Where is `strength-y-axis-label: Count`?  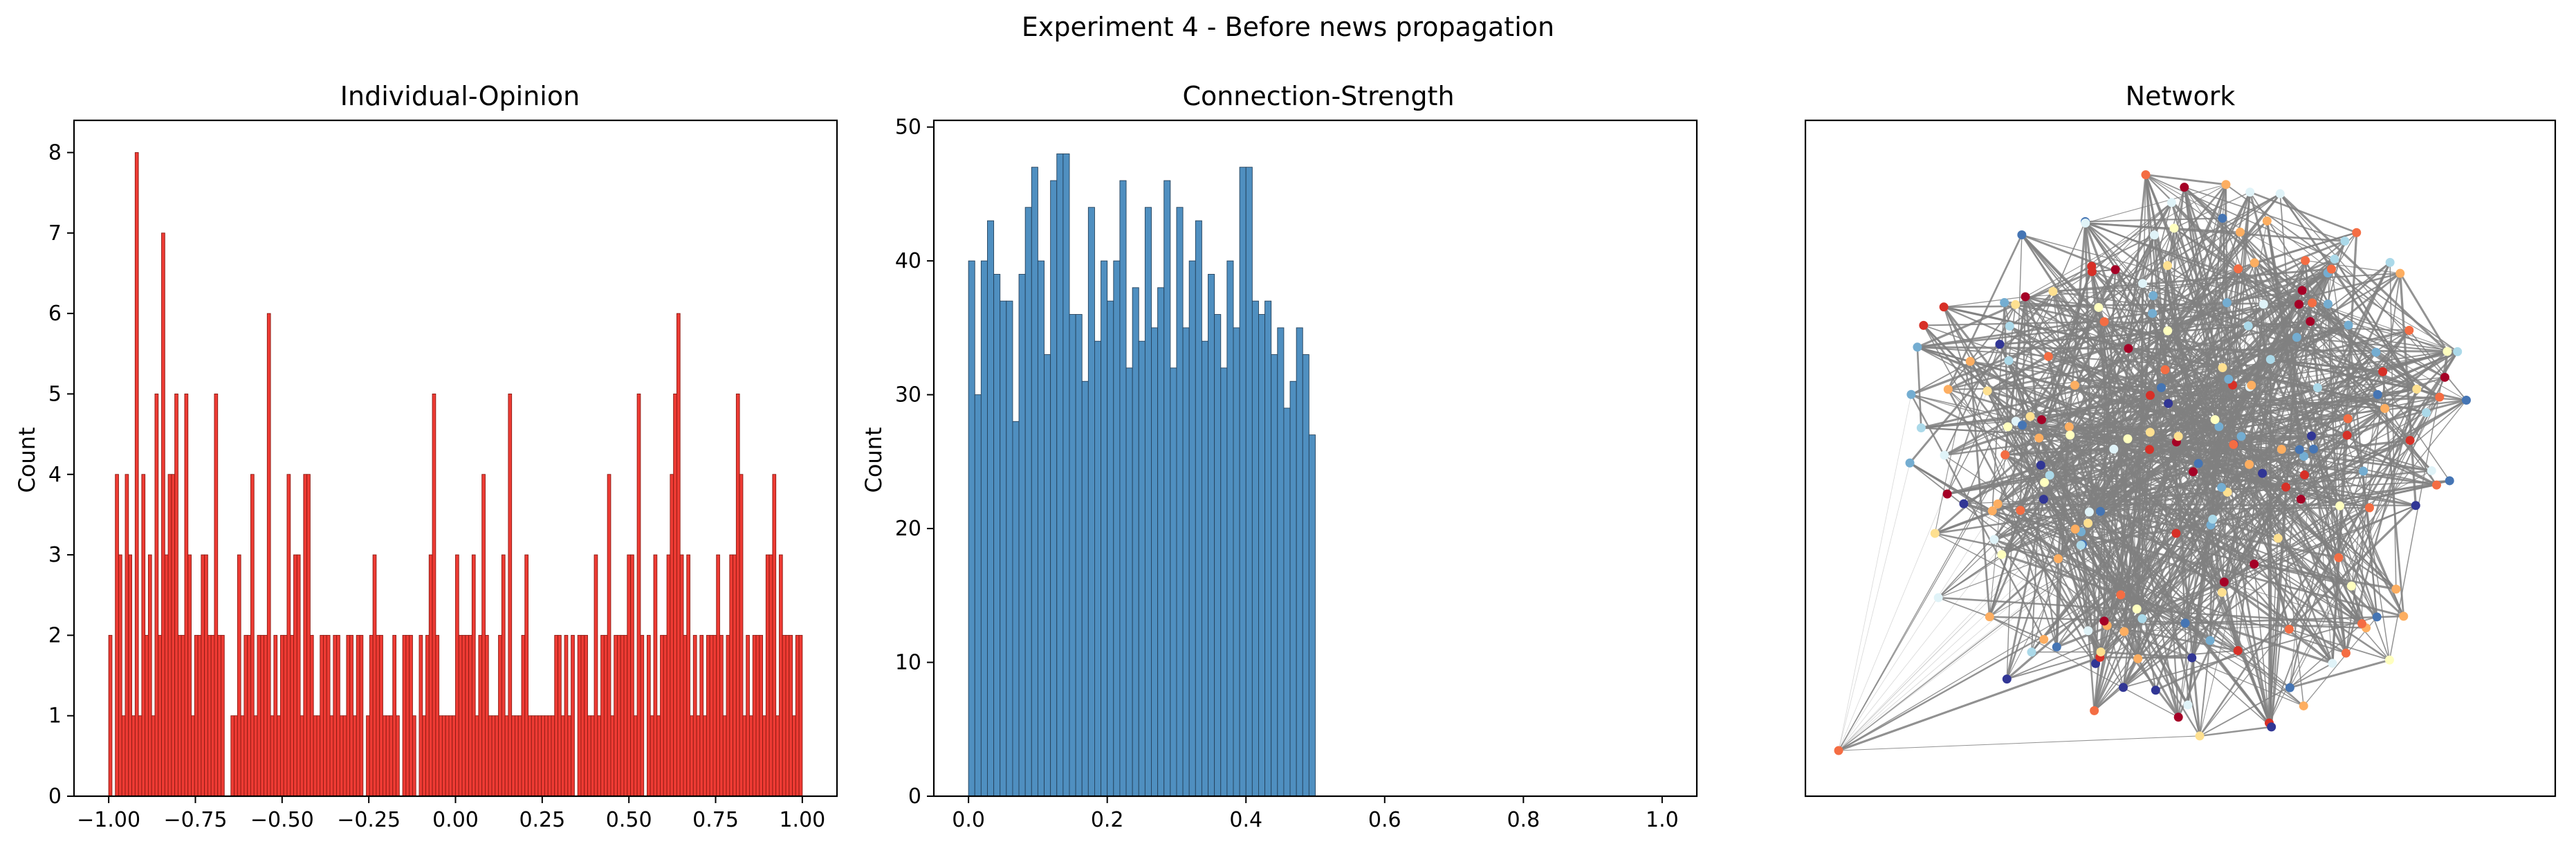 strength-y-axis-label: Count is located at coordinates (874, 460).